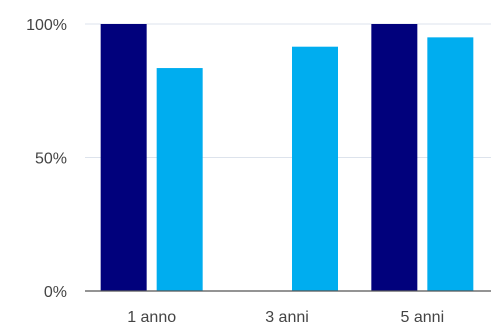  I want to click on y-tick-label: 0%, so click(55, 292).